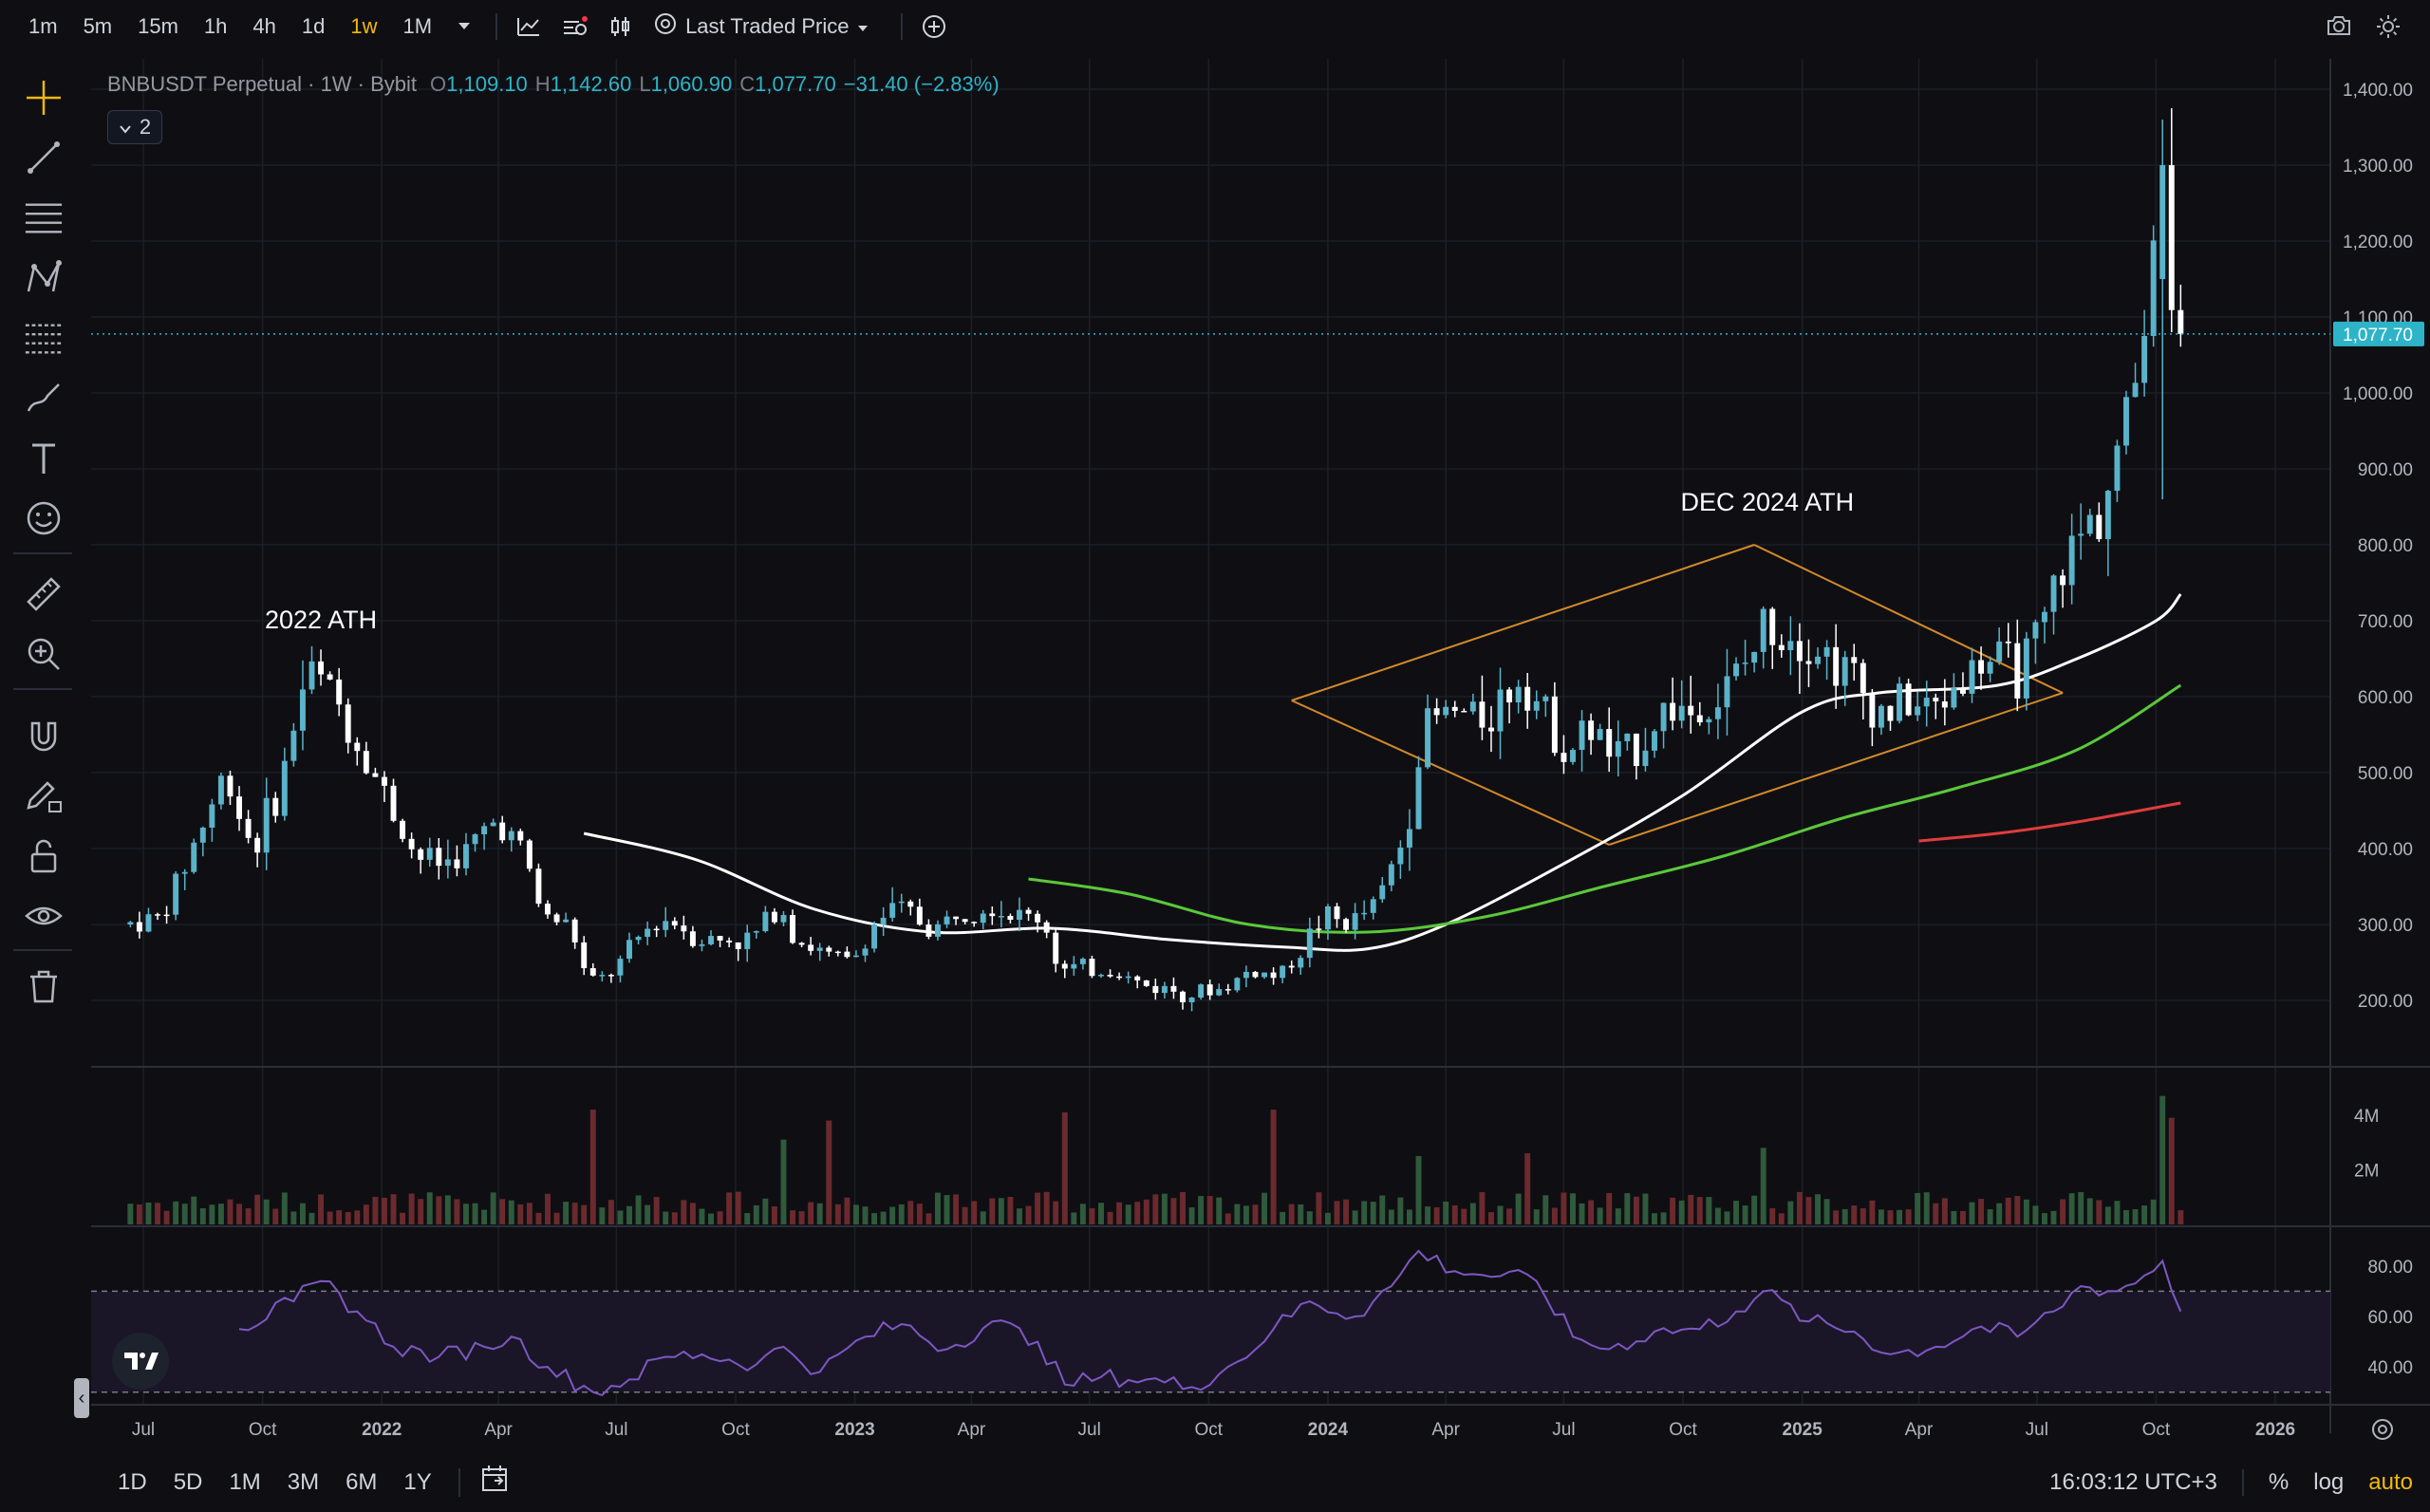  I want to click on emoji-icon, so click(44, 518).